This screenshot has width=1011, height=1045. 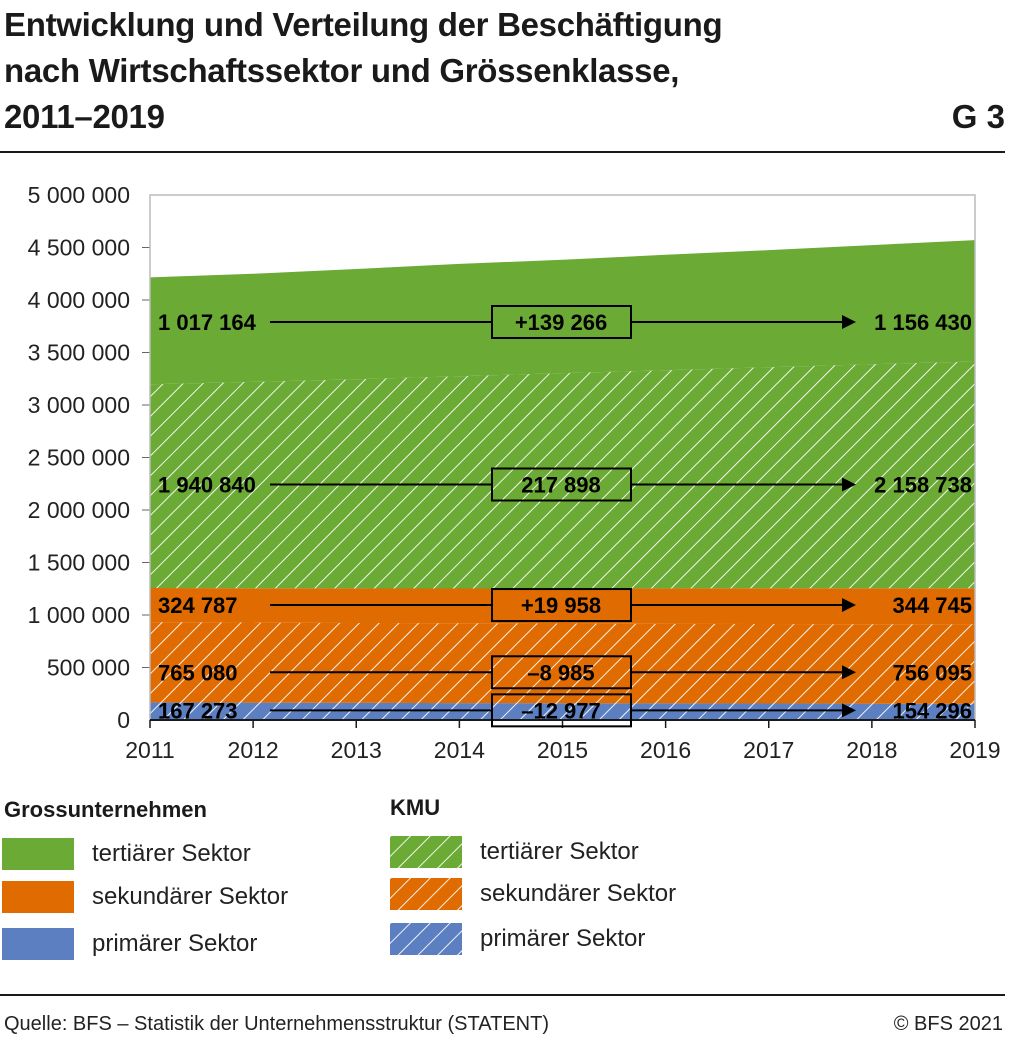 What do you see at coordinates (88, 668) in the screenshot?
I see `y-tick-label: 500 000` at bounding box center [88, 668].